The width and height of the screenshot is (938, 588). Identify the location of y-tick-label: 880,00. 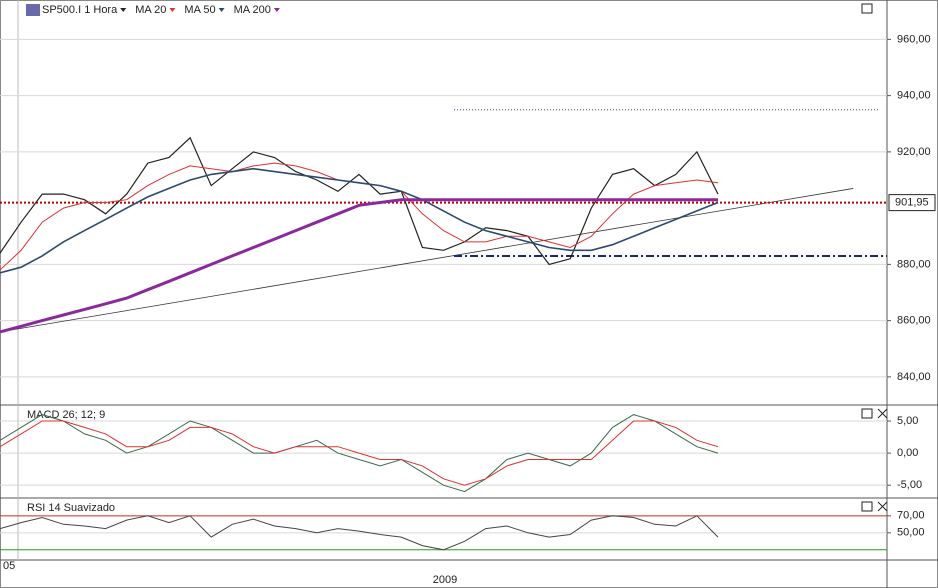
(914, 264).